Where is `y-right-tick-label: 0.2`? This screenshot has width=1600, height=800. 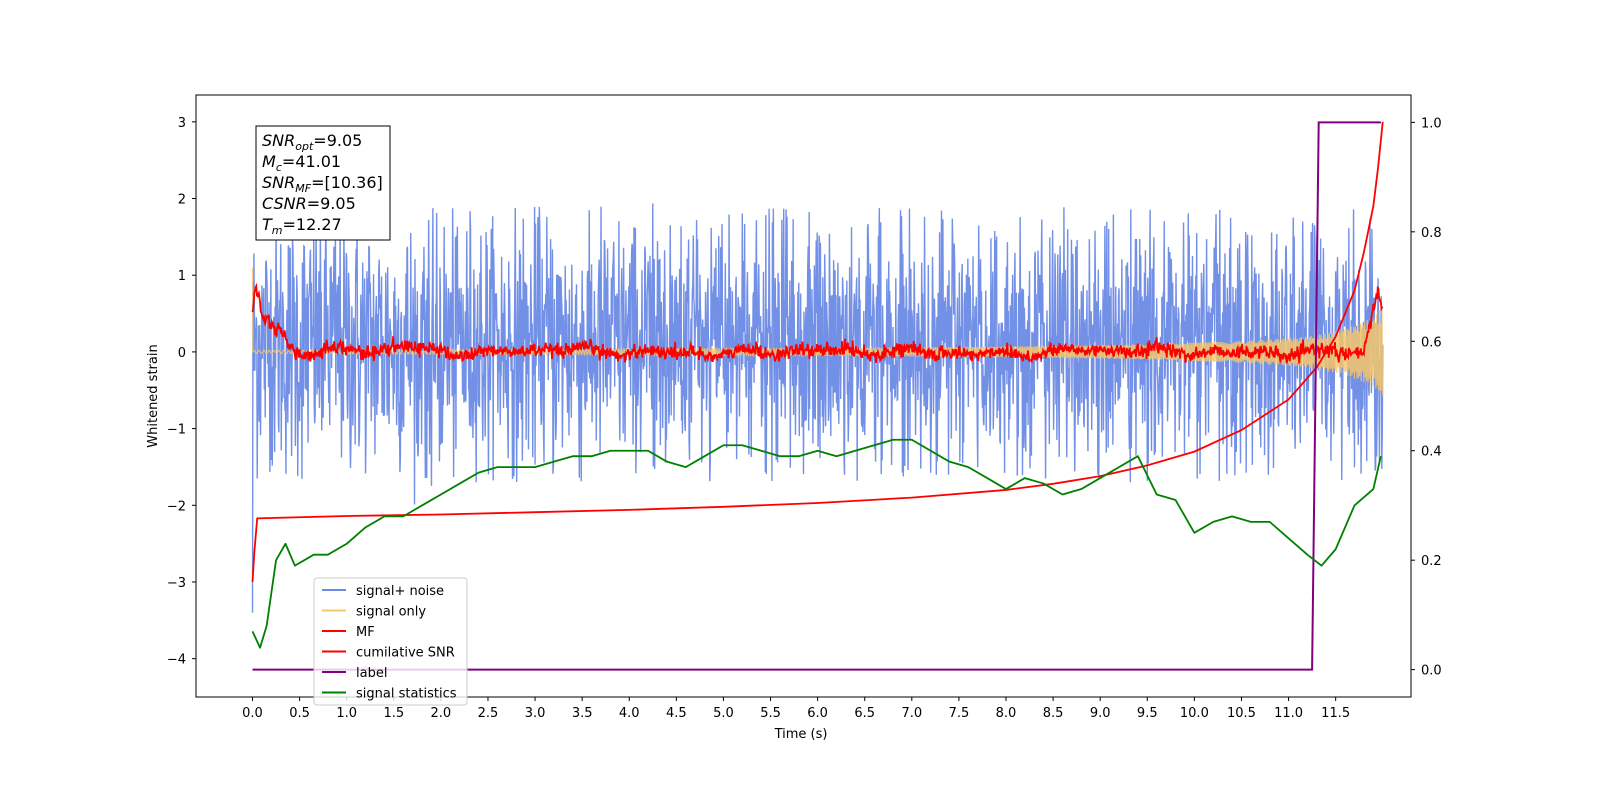 y-right-tick-label: 0.2 is located at coordinates (1431, 561).